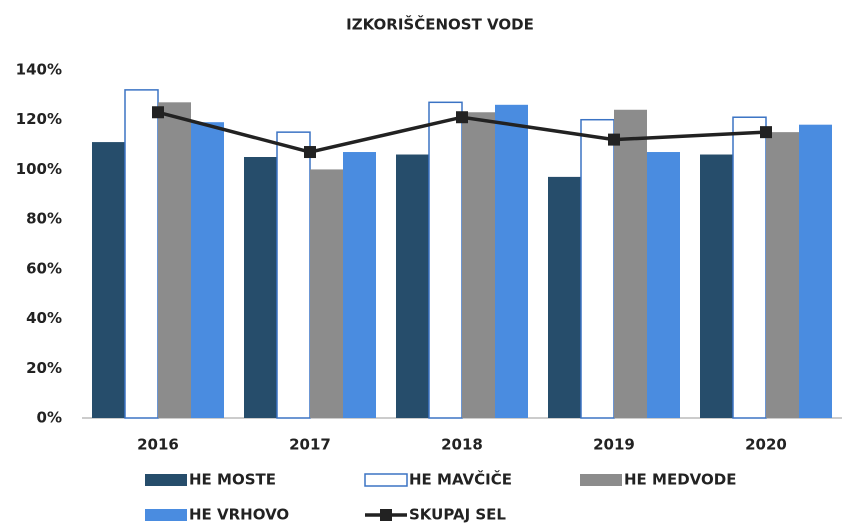  I want to click on legend-label: HE VRHOVO, so click(239, 515).